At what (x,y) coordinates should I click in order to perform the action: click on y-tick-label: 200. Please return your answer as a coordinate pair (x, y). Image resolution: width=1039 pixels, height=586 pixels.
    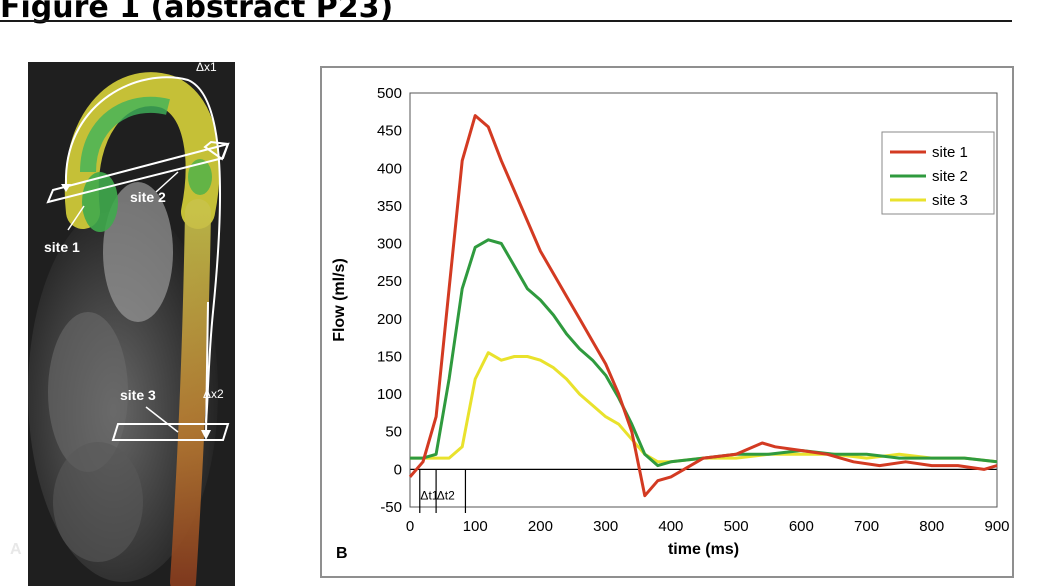
    Looking at the image, I should click on (389, 319).